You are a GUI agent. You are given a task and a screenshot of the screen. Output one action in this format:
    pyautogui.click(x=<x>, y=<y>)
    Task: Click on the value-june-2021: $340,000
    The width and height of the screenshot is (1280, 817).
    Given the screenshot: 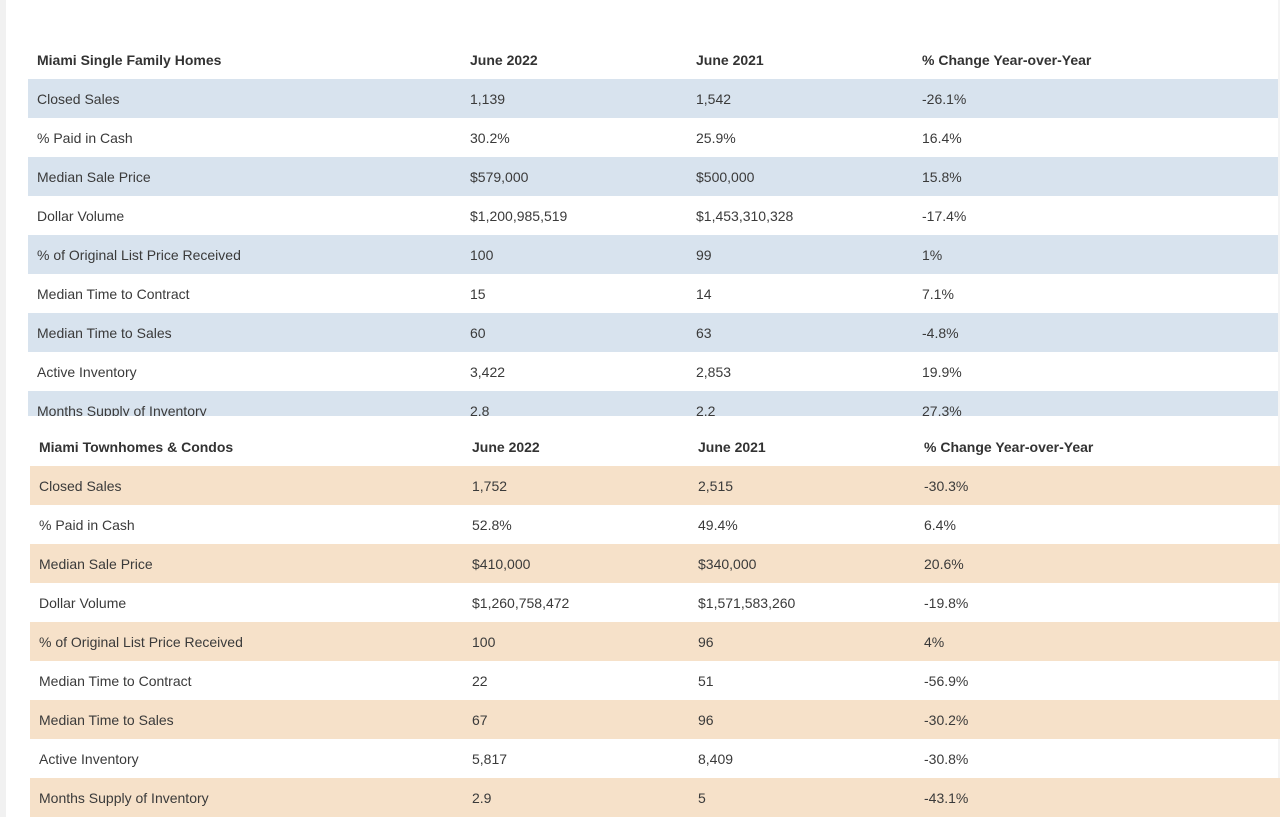 What is the action you would take?
    pyautogui.click(x=727, y=563)
    